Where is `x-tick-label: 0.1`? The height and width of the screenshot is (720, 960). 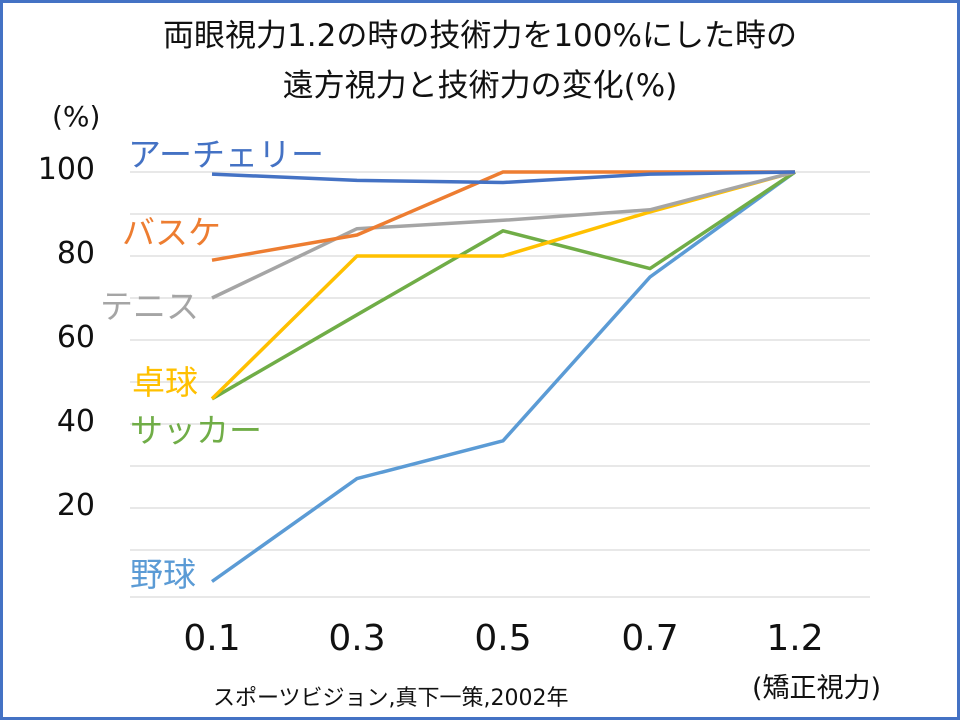 x-tick-label: 0.1 is located at coordinates (212, 638).